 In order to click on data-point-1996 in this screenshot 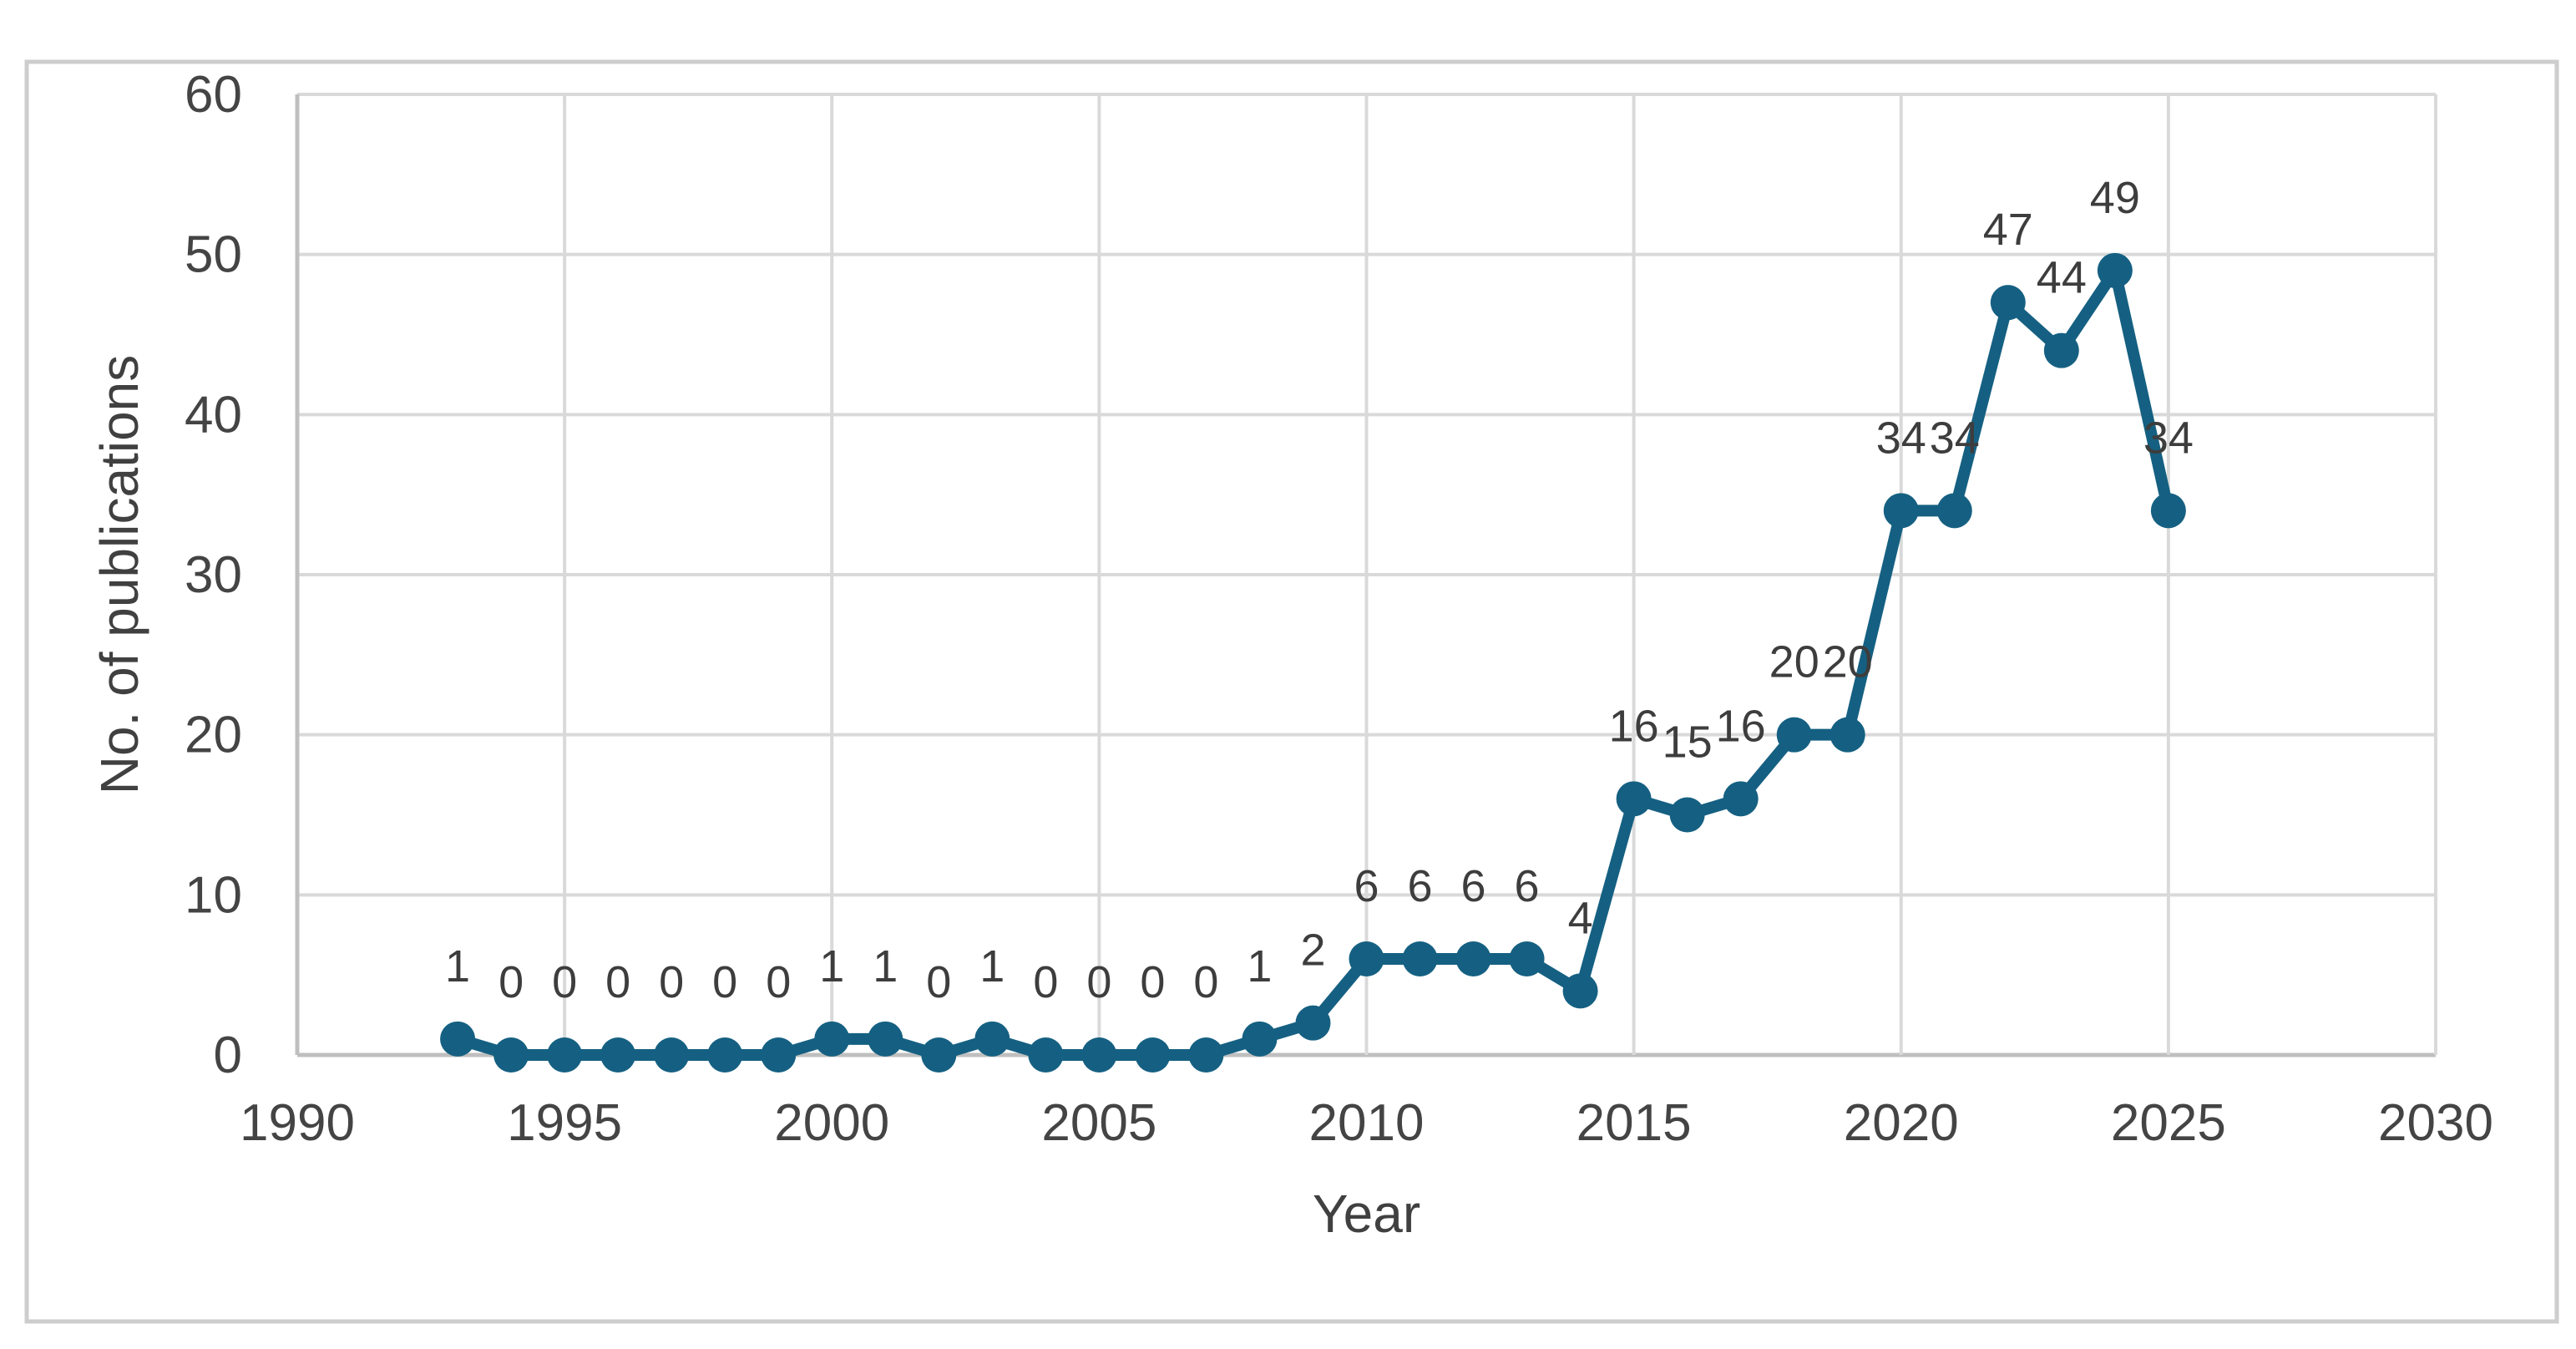, I will do `click(618, 1055)`.